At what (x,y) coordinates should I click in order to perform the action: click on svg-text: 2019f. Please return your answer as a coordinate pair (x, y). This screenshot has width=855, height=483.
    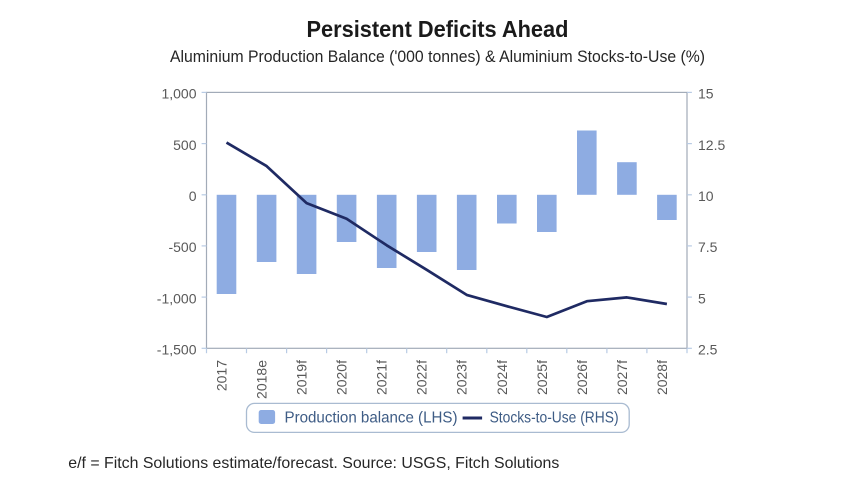
    Looking at the image, I should click on (302, 377).